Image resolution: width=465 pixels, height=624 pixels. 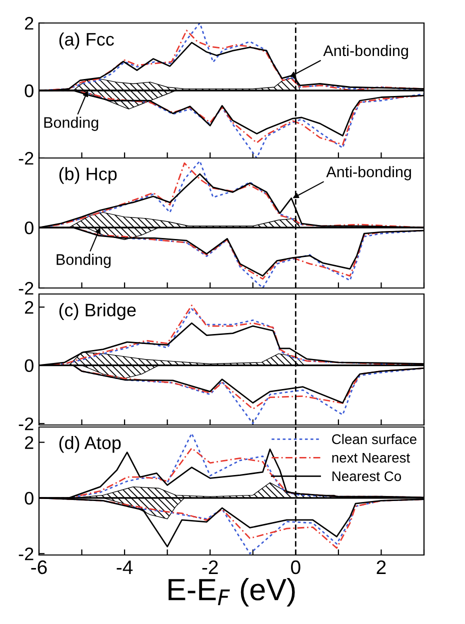 What do you see at coordinates (371, 457) in the screenshot?
I see `legend-label: next Nearest` at bounding box center [371, 457].